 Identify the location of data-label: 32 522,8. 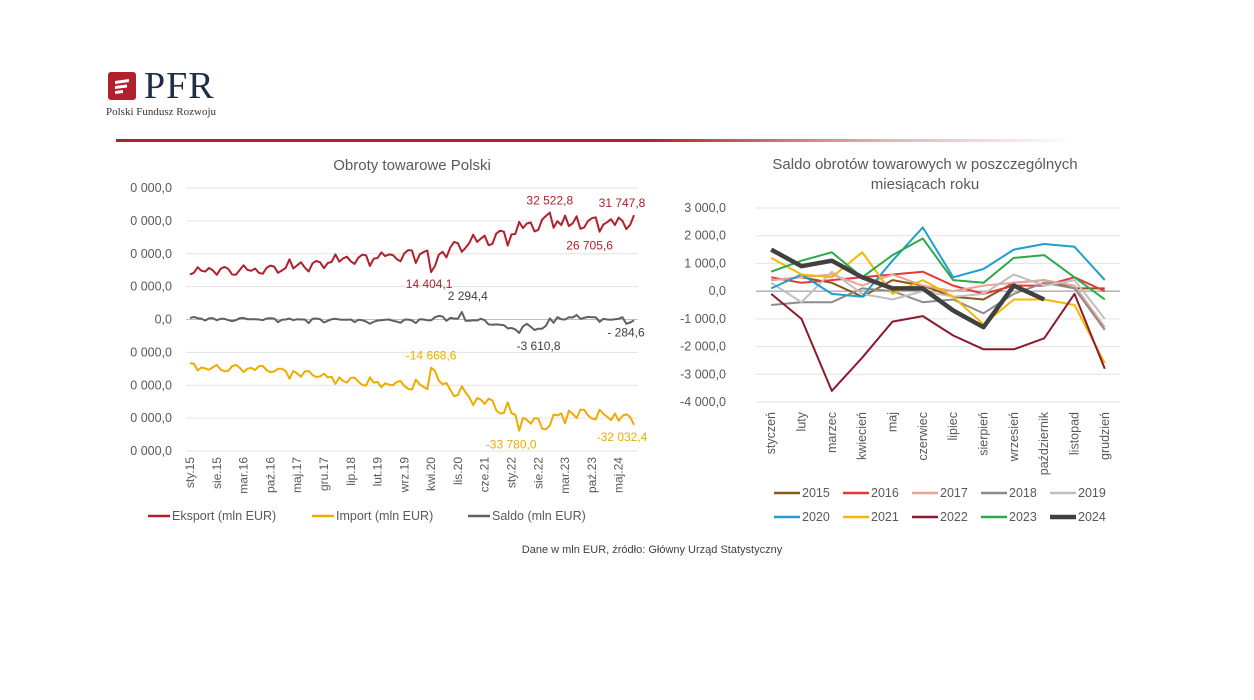
(549, 201).